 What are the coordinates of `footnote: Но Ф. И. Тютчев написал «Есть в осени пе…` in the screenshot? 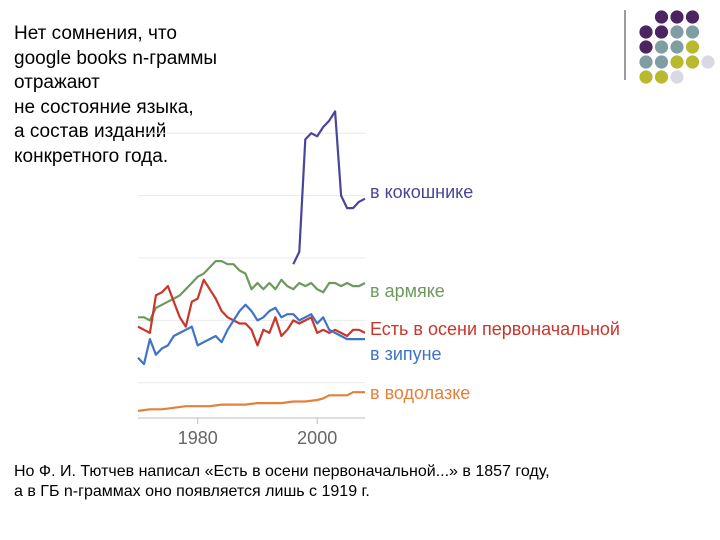 It's located at (364, 482).